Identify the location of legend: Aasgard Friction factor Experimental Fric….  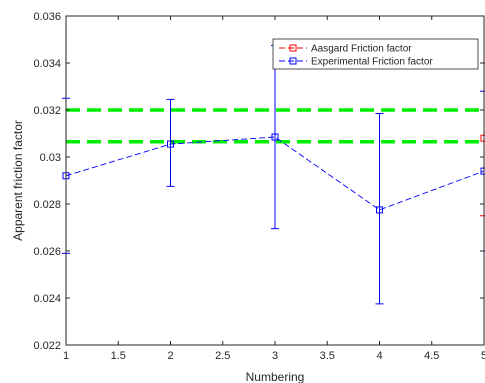
(375, 54).